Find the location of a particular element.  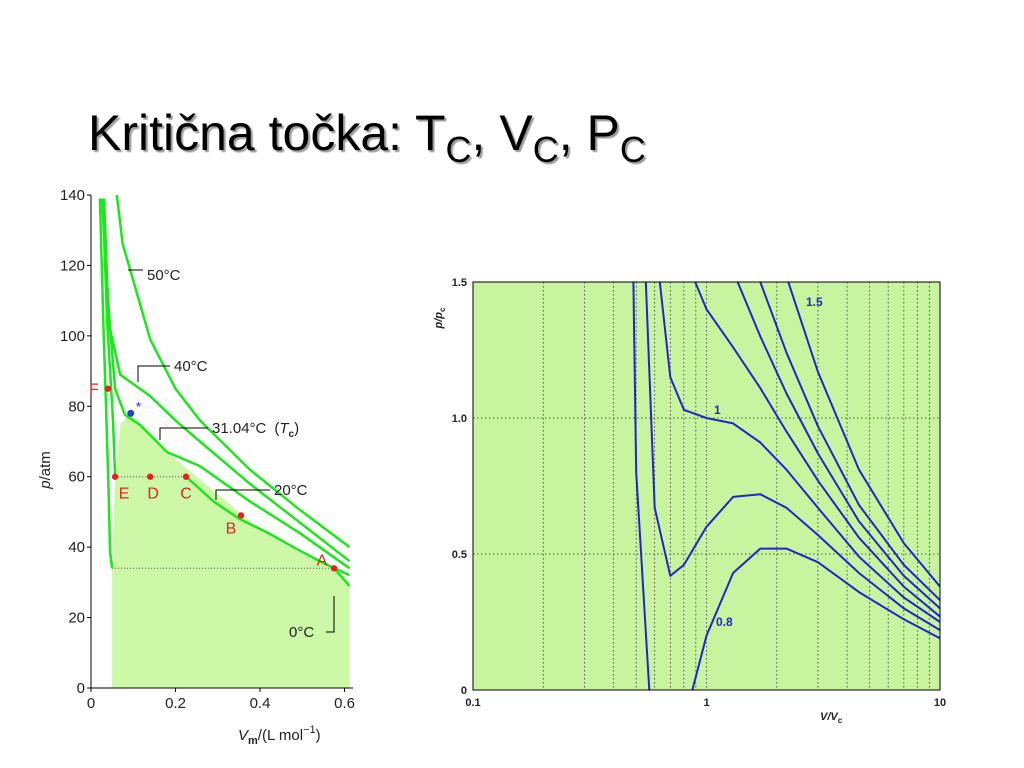

label-unit: /p is located at coordinates (439, 317).